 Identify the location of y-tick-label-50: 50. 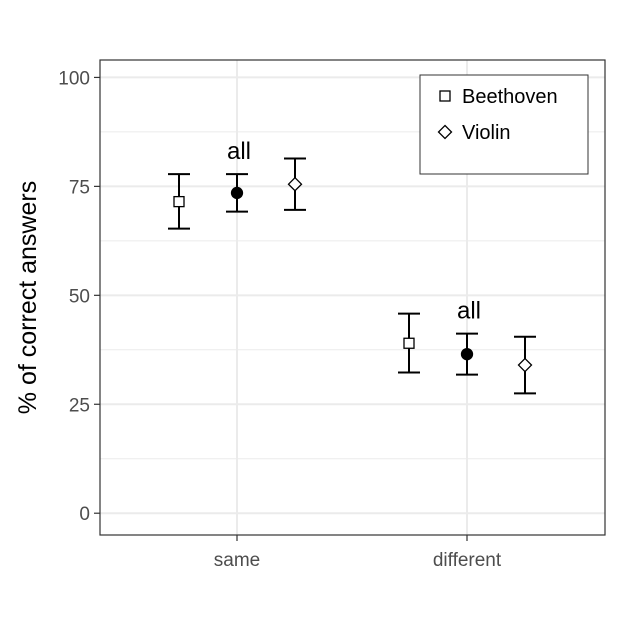
(79, 296).